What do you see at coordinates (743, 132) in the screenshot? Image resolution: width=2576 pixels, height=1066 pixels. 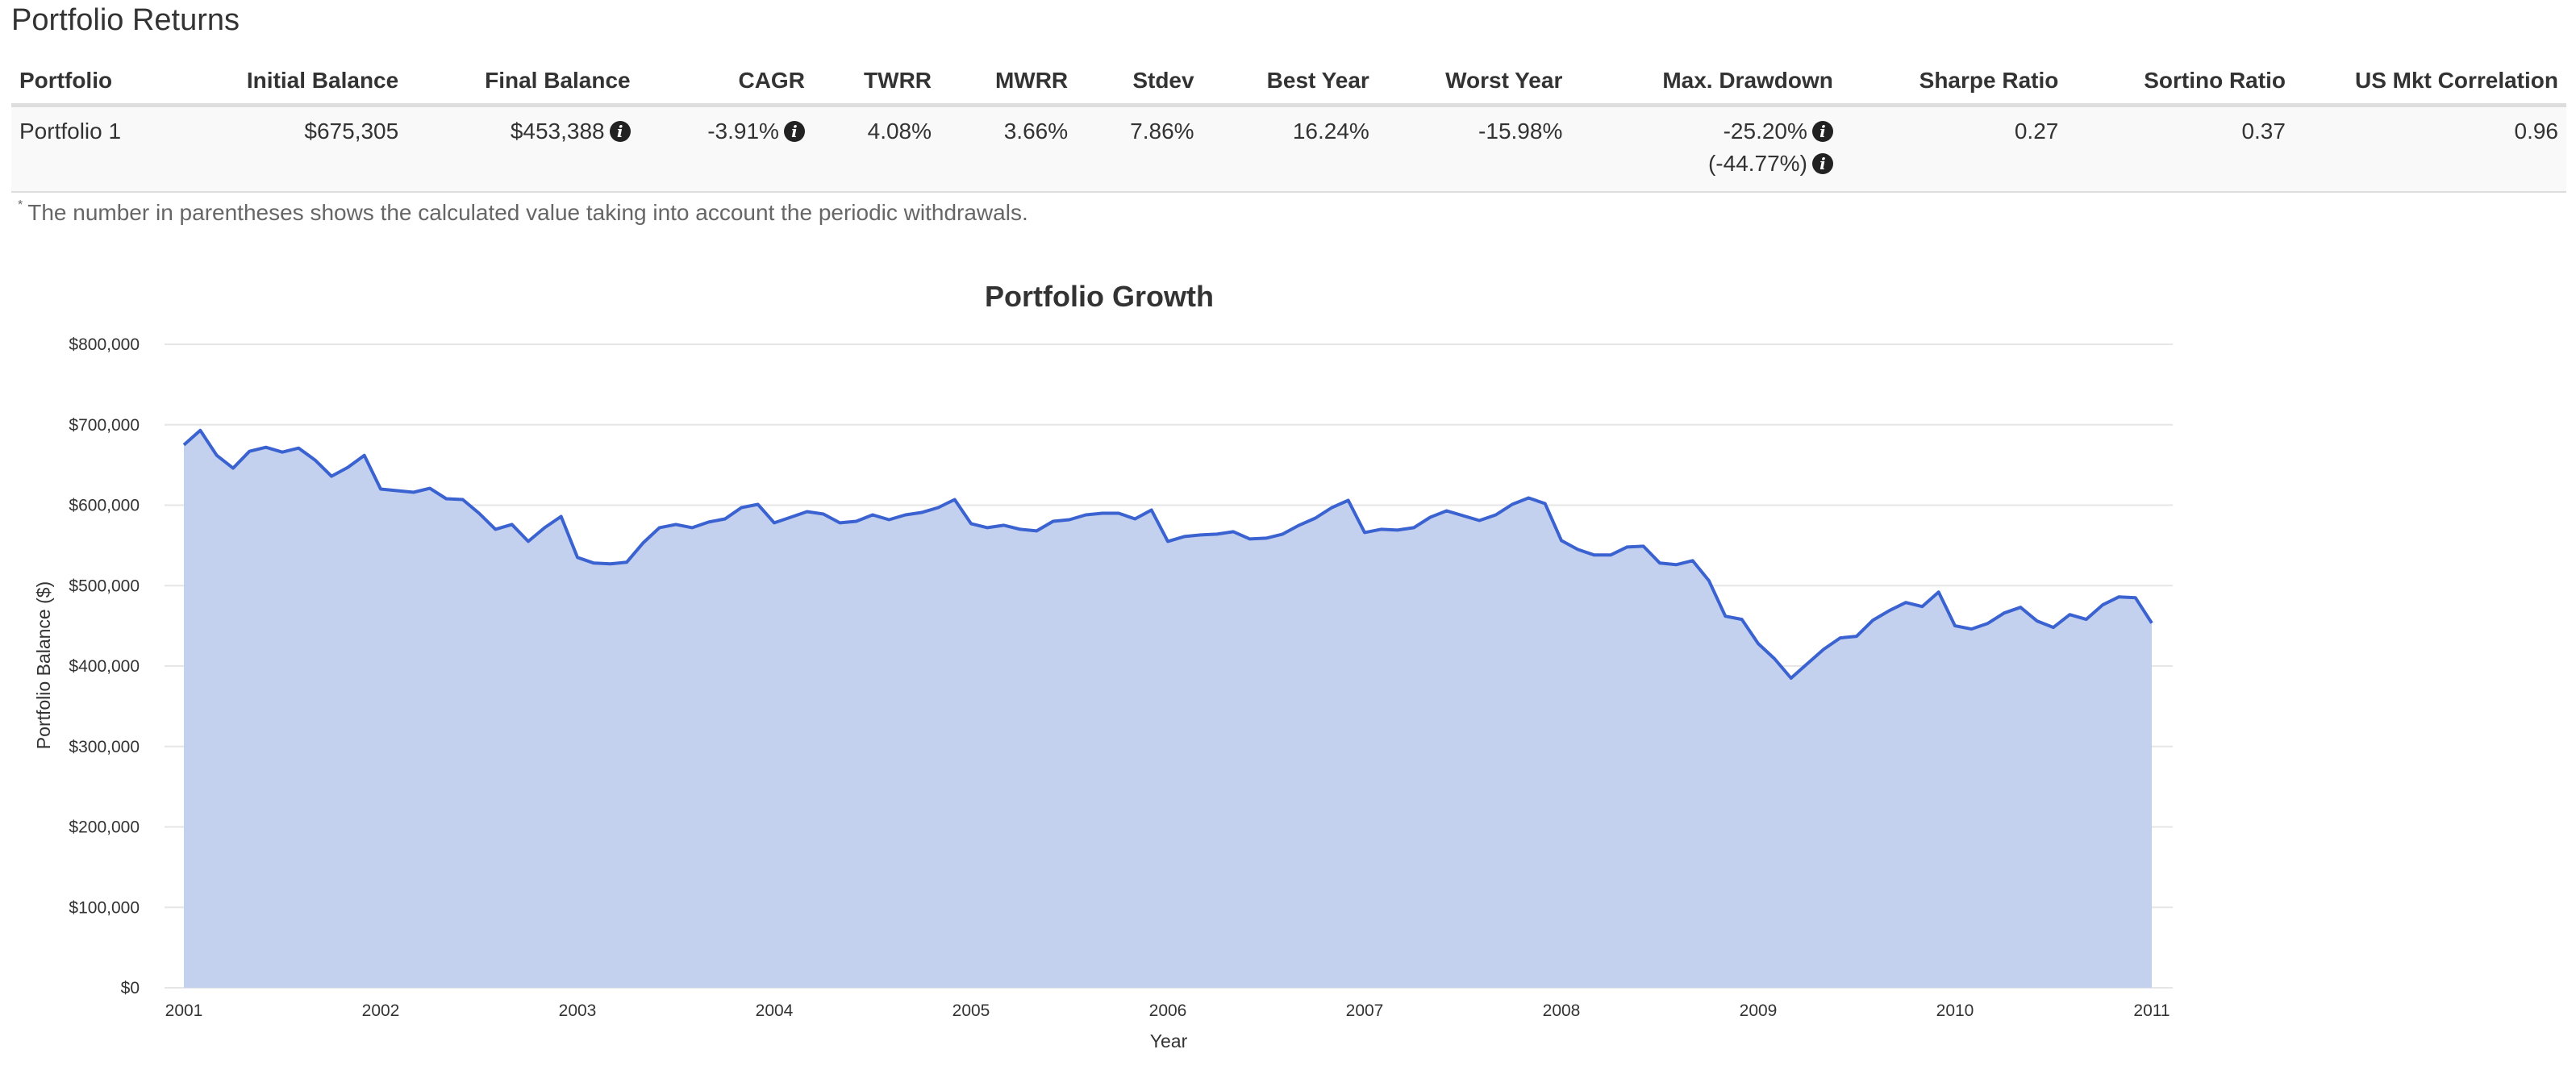 I see `cagr-value: -3.91%` at bounding box center [743, 132].